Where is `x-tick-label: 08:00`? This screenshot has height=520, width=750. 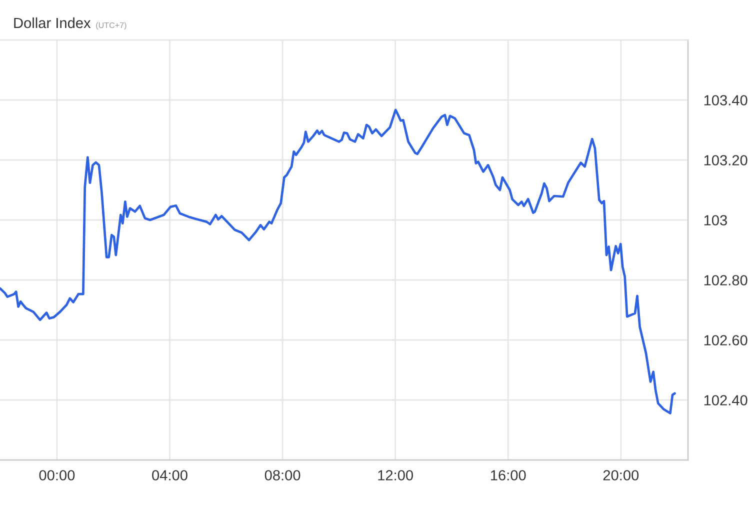 x-tick-label: 08:00 is located at coordinates (282, 475).